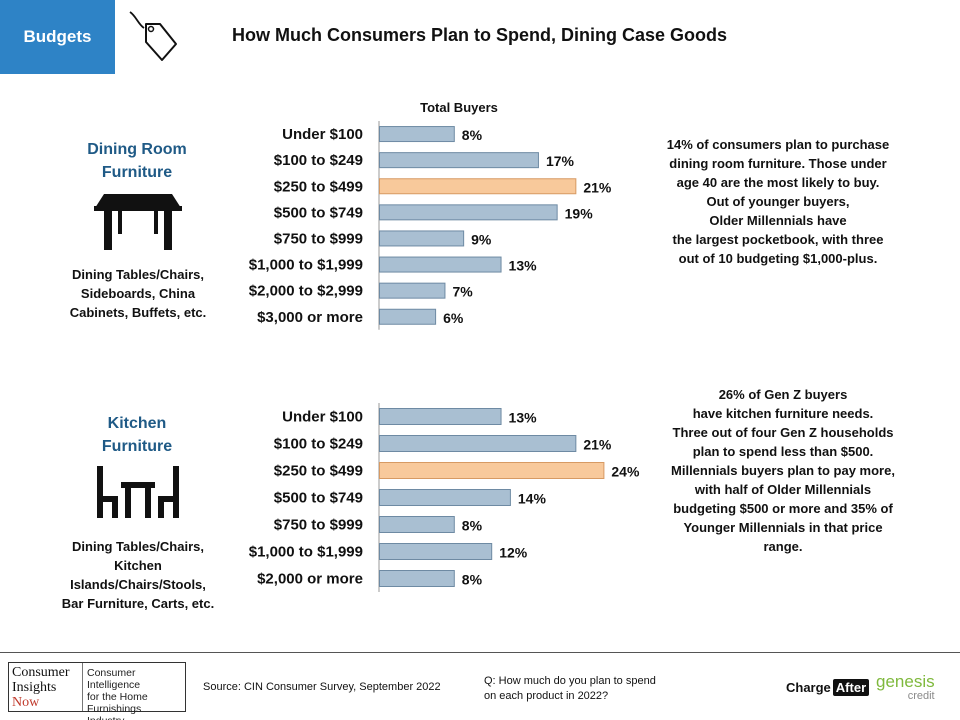 The image size is (960, 720). I want to click on dining-value-label: 13%, so click(523, 266).